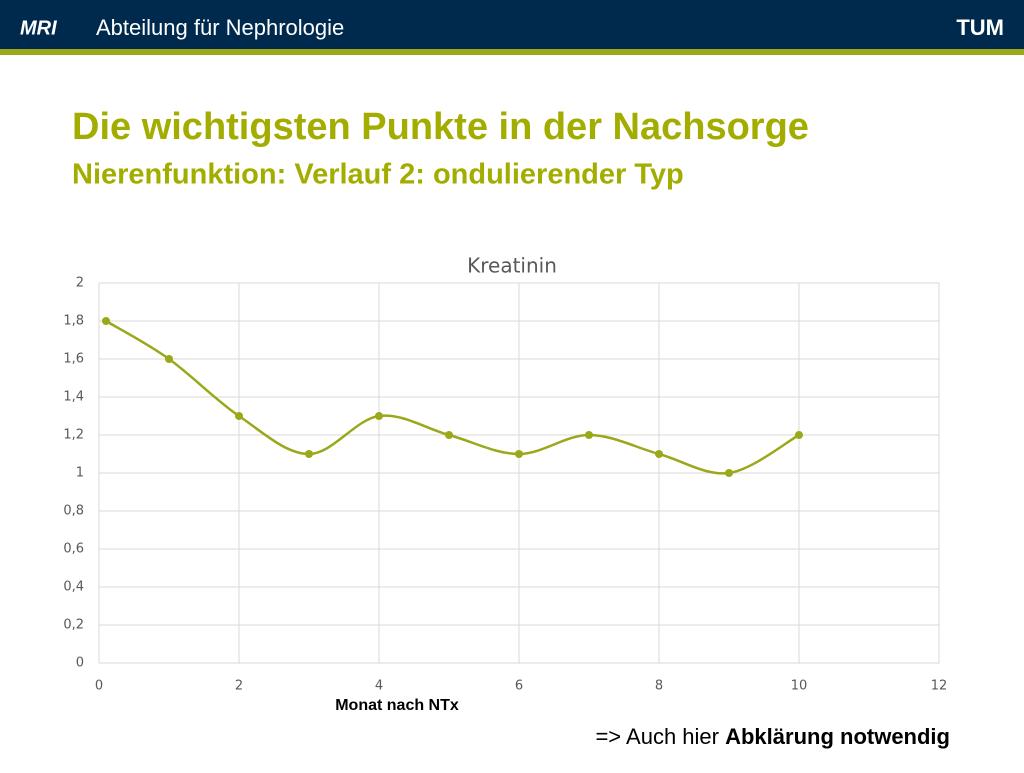  I want to click on header-bar, so click(512, 24).